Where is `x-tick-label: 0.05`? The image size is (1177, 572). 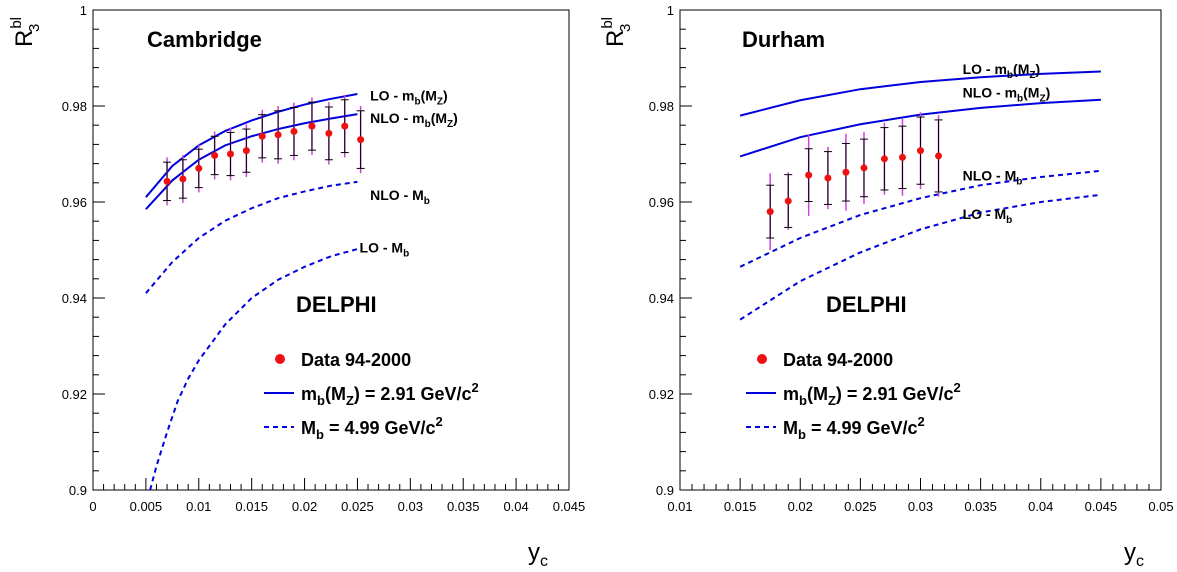
x-tick-label: 0.05 is located at coordinates (1160, 506).